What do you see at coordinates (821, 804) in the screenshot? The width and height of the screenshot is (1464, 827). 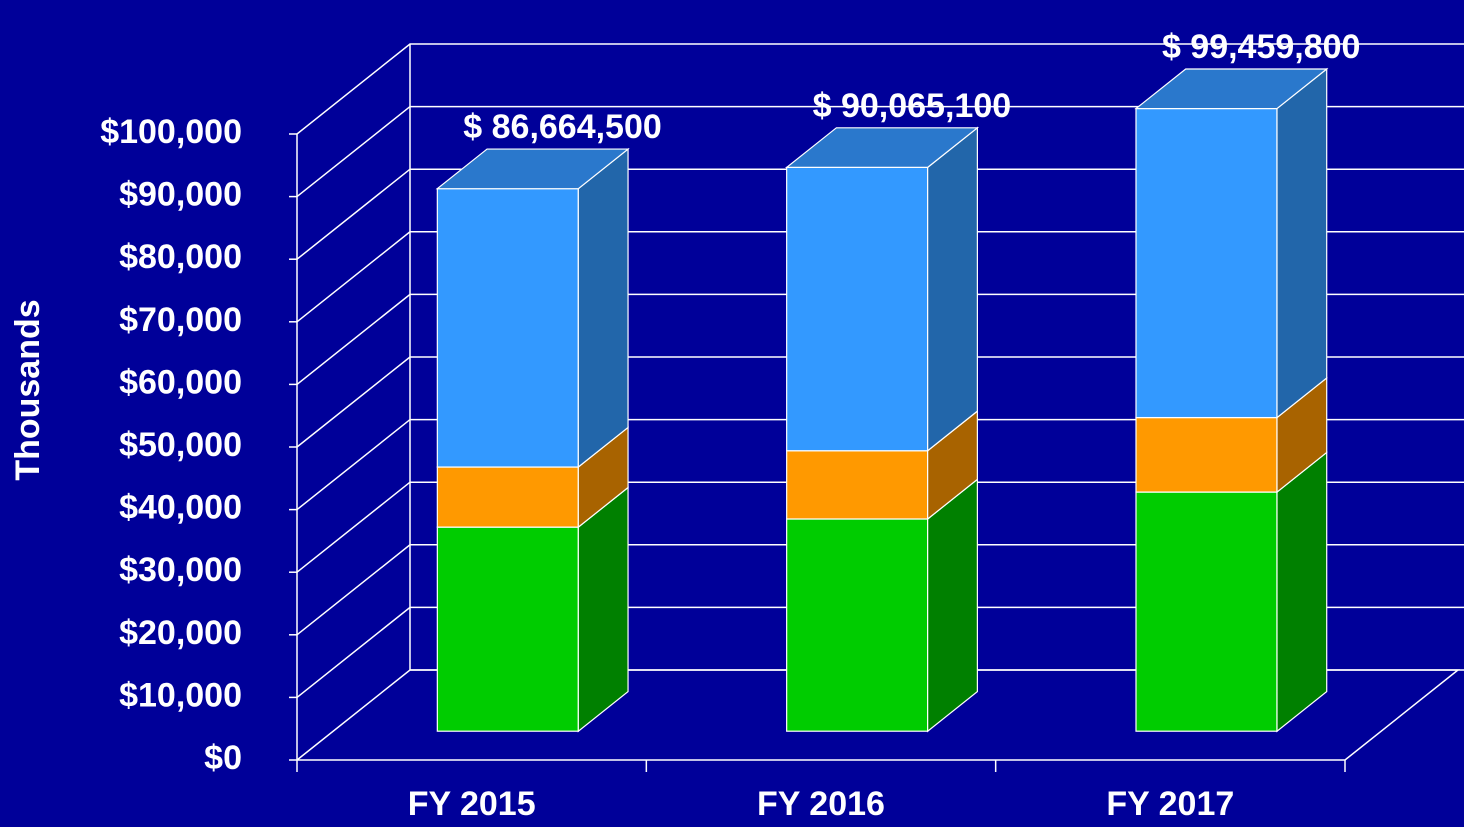 I see `x-tick-label: FY 2016` at bounding box center [821, 804].